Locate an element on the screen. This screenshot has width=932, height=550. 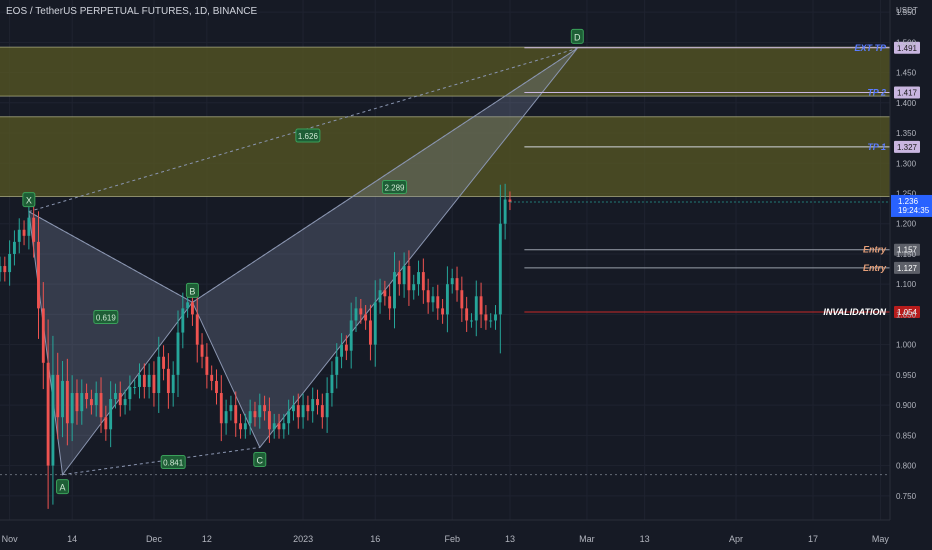
x-axis-tick: Feb is located at coordinates (452, 539).